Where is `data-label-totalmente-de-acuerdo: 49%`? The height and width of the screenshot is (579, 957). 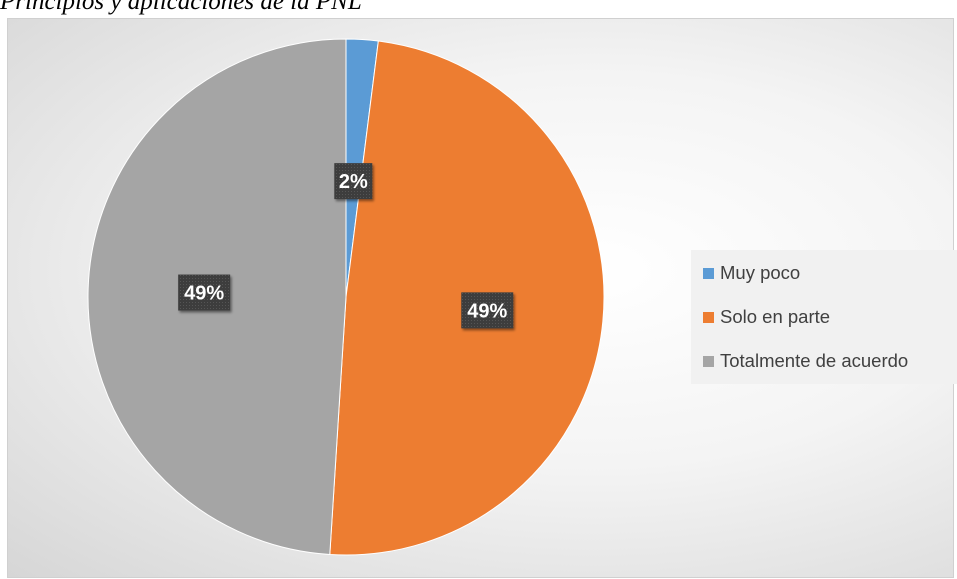 data-label-totalmente-de-acuerdo: 49% is located at coordinates (204, 292).